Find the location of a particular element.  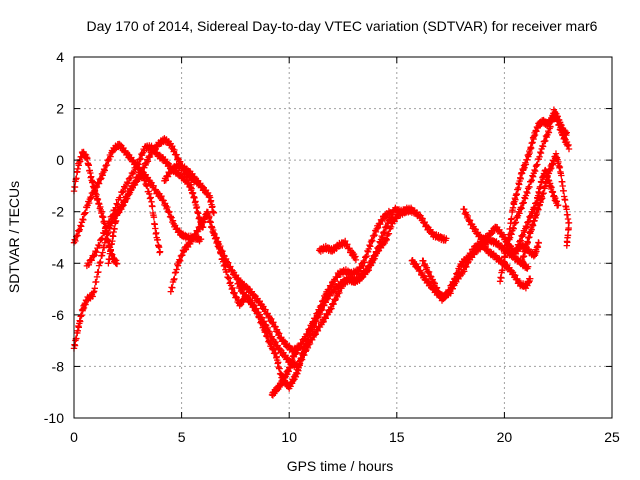

y-tick-label: 0 is located at coordinates (60, 160).